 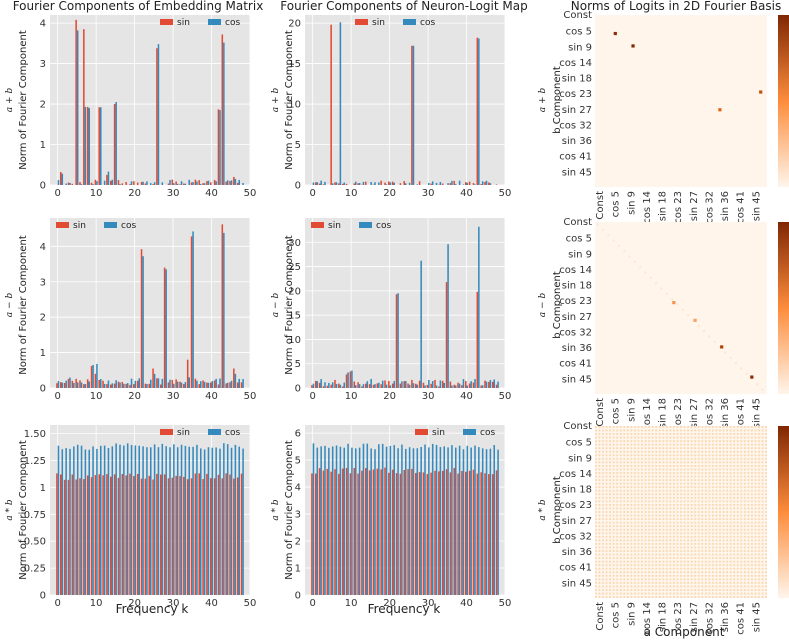 I want to click on heat-x-tick-label: sin 36, so click(x=725, y=413).